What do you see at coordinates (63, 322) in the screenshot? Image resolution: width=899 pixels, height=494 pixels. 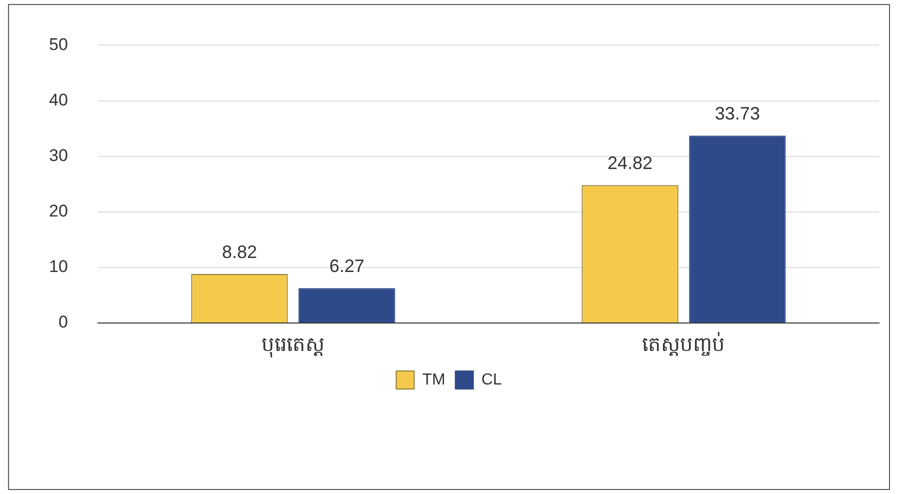 I see `y-tick-label: 0` at bounding box center [63, 322].